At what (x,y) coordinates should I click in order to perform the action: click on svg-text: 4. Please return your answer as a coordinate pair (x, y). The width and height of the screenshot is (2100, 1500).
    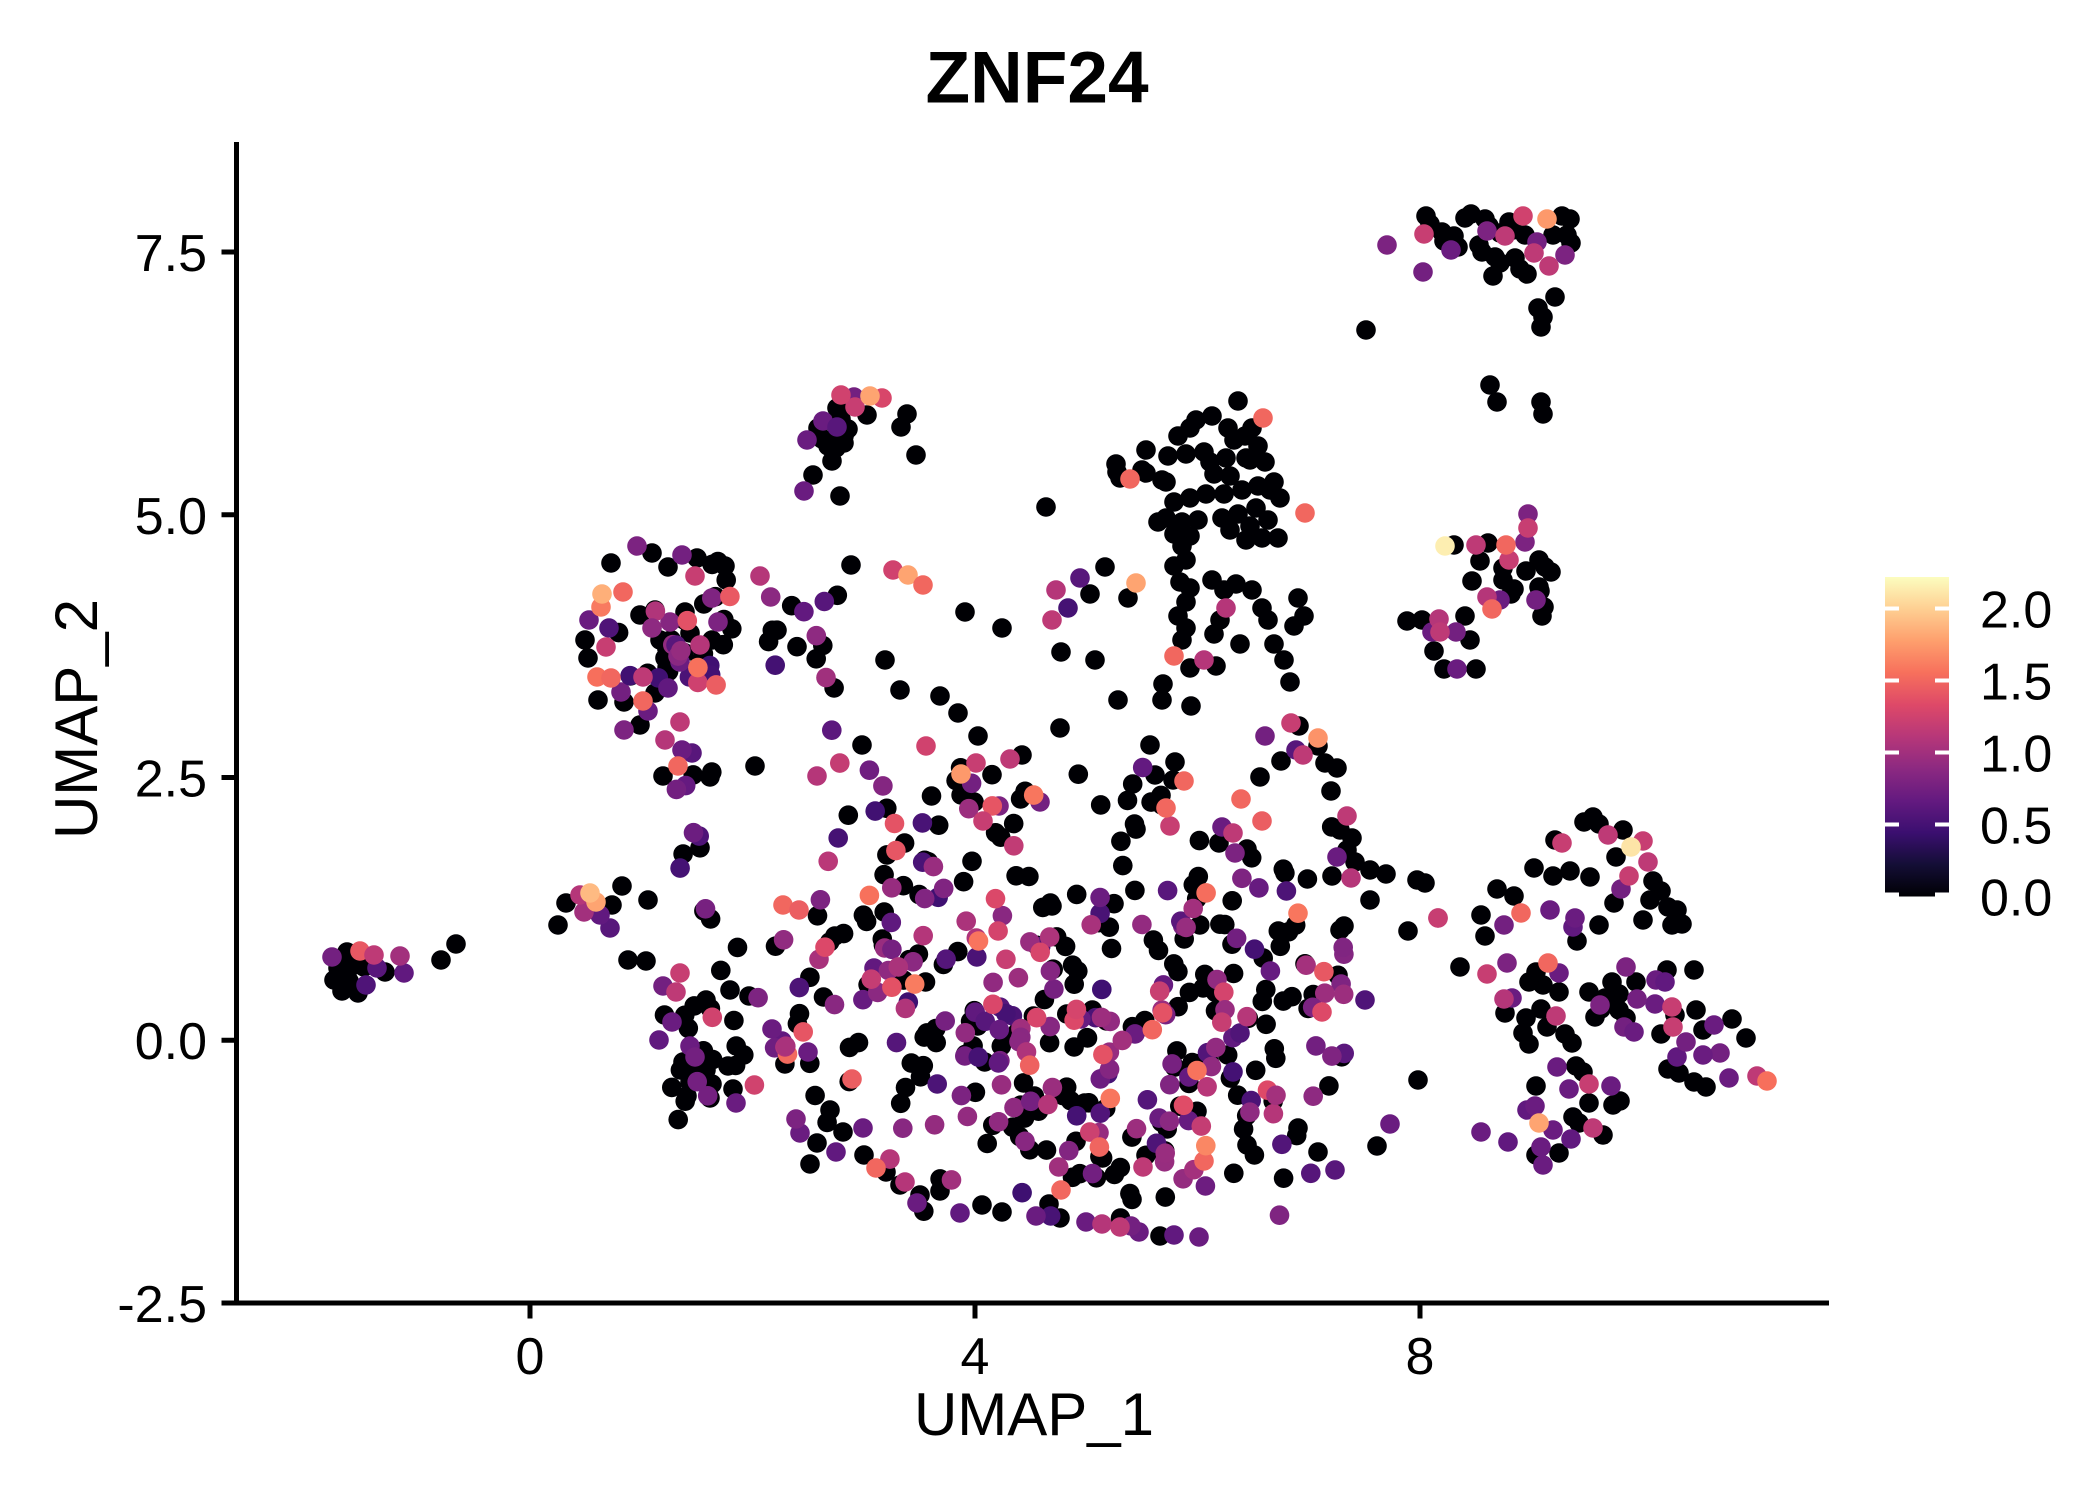
    Looking at the image, I should click on (975, 1357).